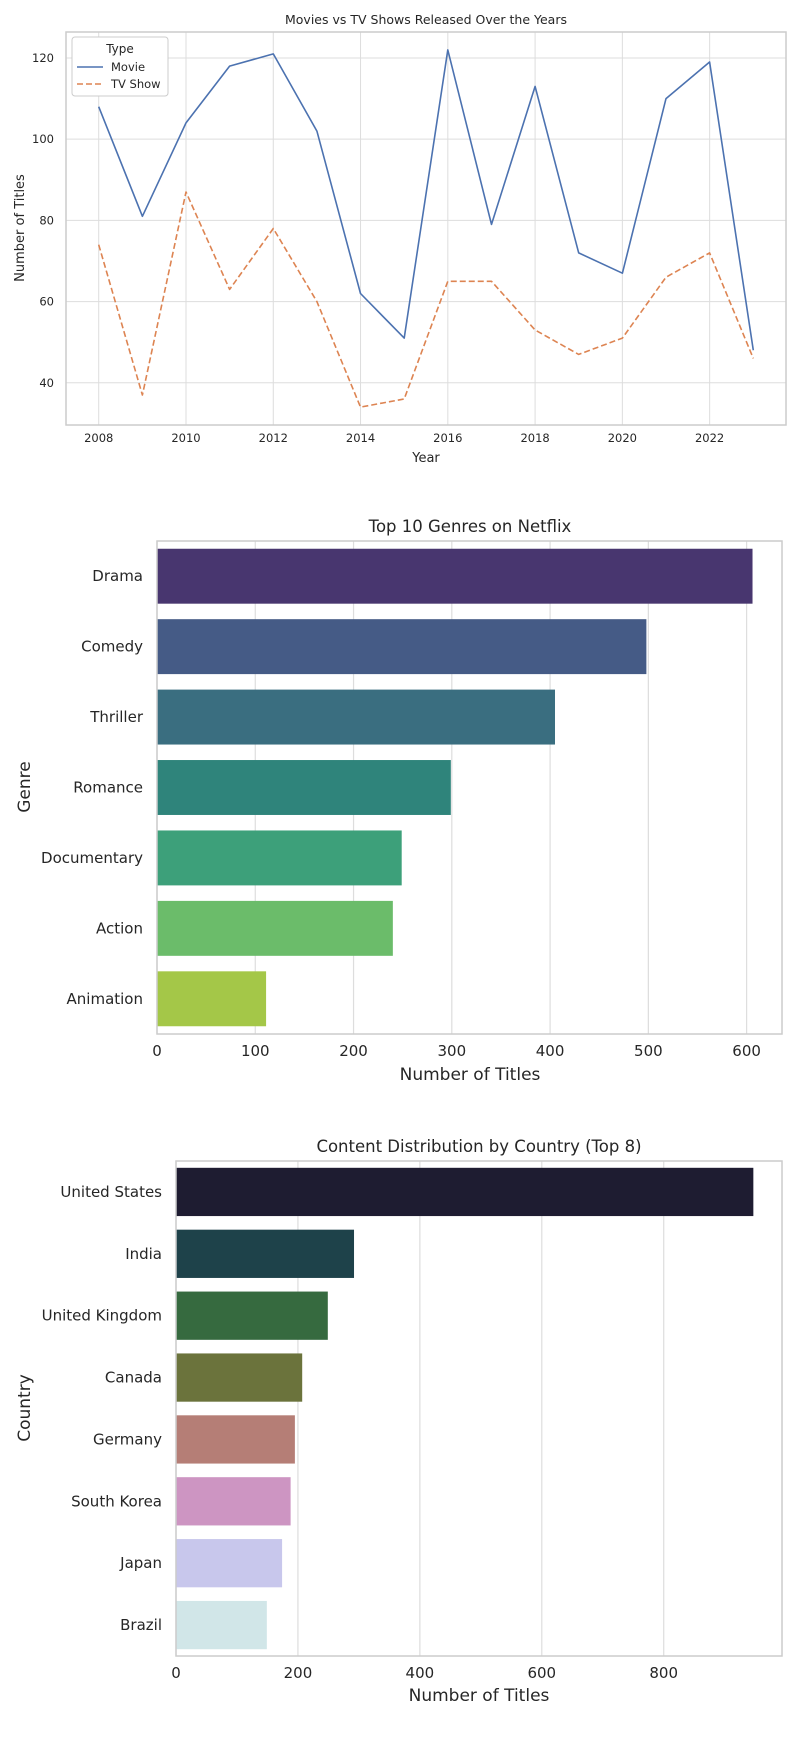 This screenshot has height=1740, width=800. What do you see at coordinates (116, 717) in the screenshot?
I see `category-label-thriller: Thriller` at bounding box center [116, 717].